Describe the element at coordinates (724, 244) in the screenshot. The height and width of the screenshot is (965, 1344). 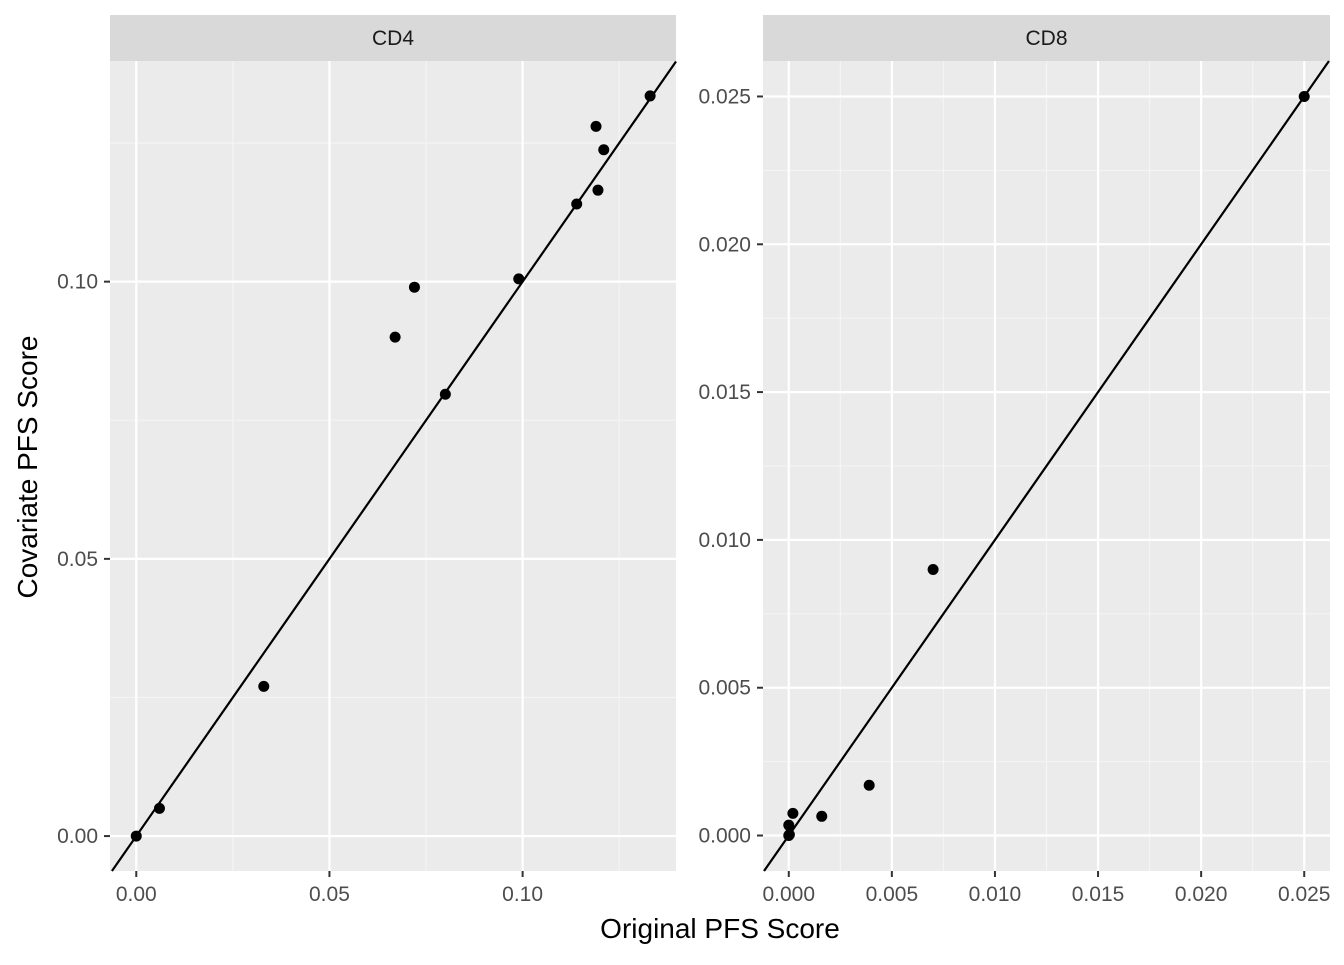
I see `y-tick-label: 0.020` at that location.